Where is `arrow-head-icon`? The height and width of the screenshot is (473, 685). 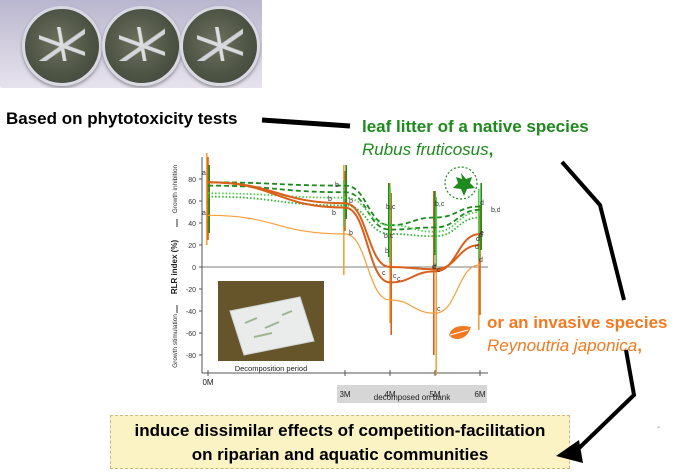
arrow-head-icon is located at coordinates (569, 451).